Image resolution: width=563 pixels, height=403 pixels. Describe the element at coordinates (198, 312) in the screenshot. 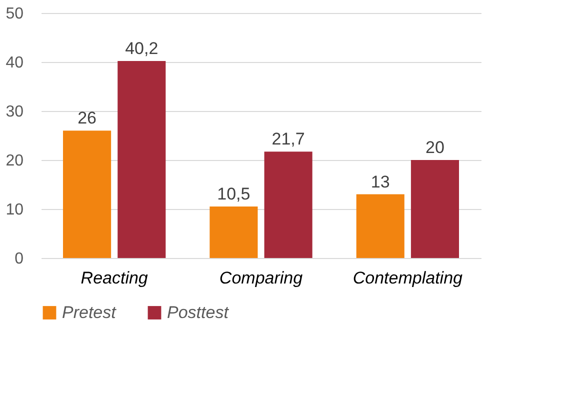

I see `legend-label: Posttest` at that location.